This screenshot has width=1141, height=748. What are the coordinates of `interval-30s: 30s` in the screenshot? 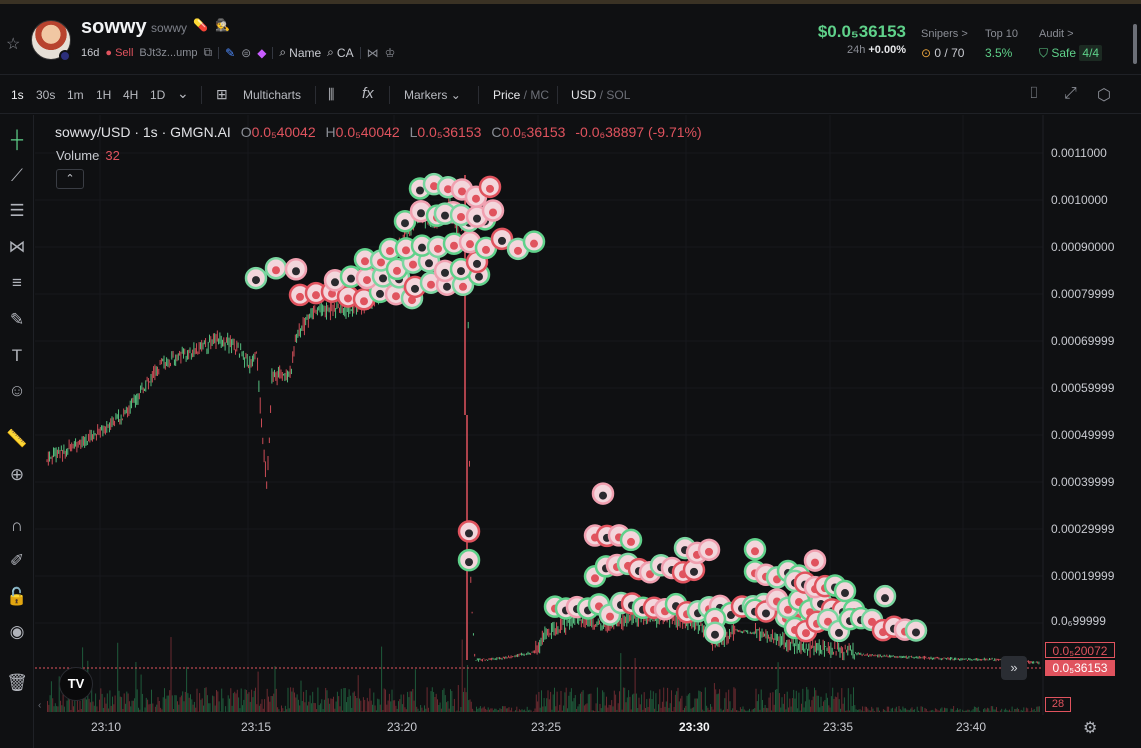 It's located at (46, 95).